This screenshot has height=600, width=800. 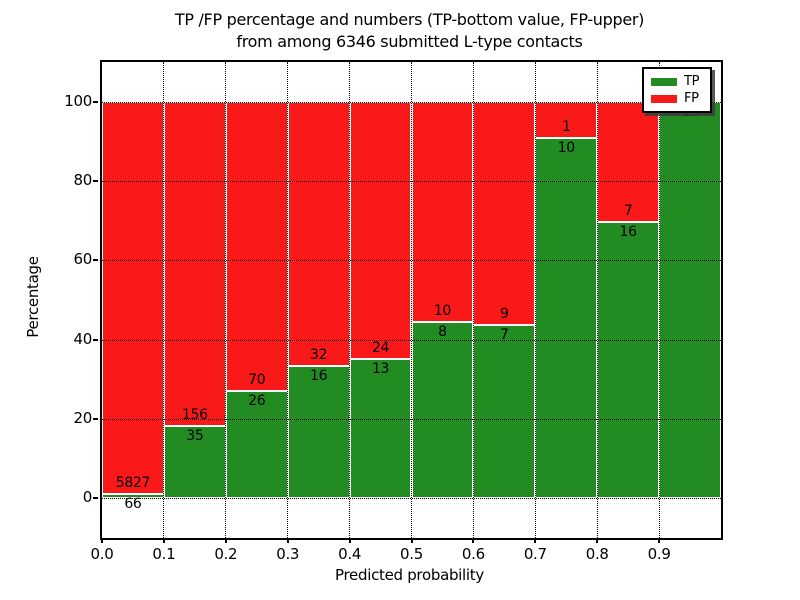 I want to click on fp-count-label: 70, so click(x=257, y=379).